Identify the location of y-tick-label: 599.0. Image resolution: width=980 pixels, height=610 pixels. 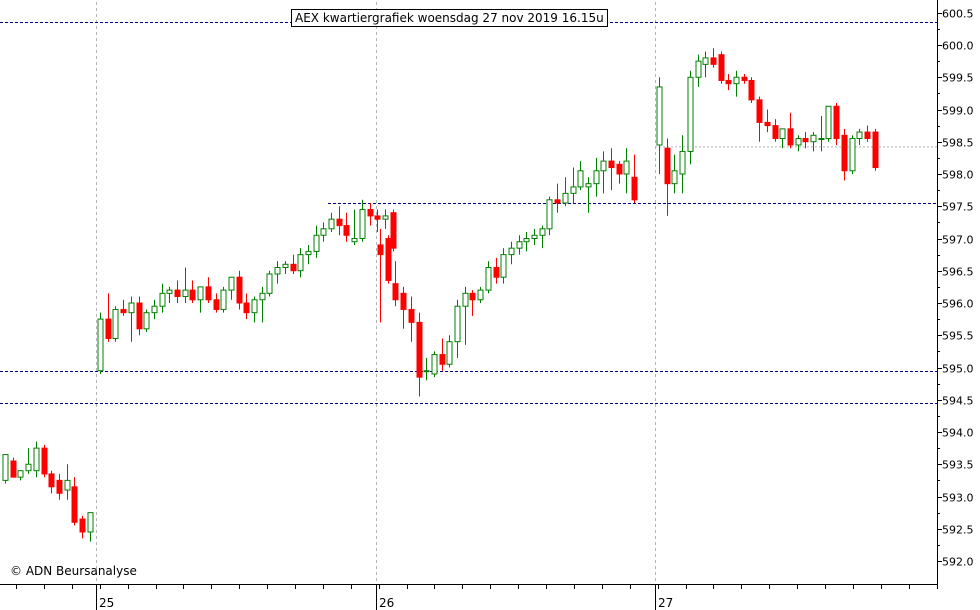
(958, 111).